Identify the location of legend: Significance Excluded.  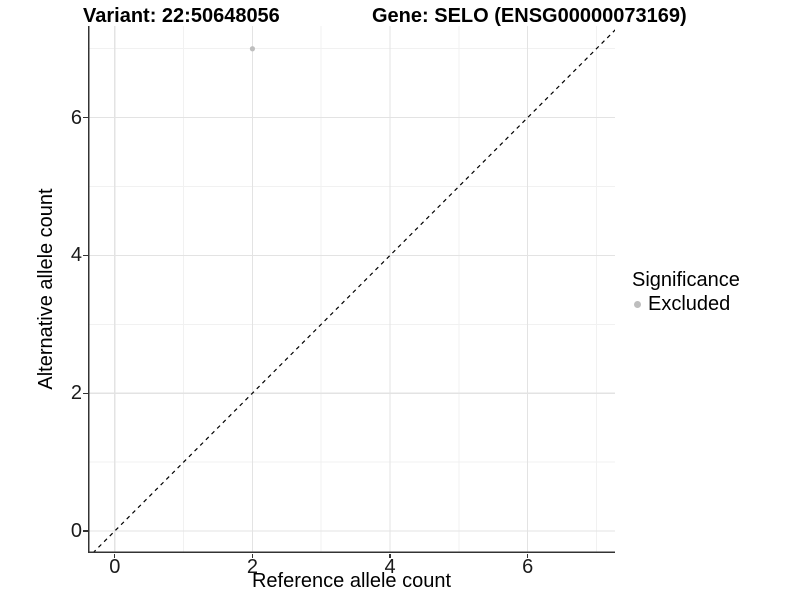
(686, 291).